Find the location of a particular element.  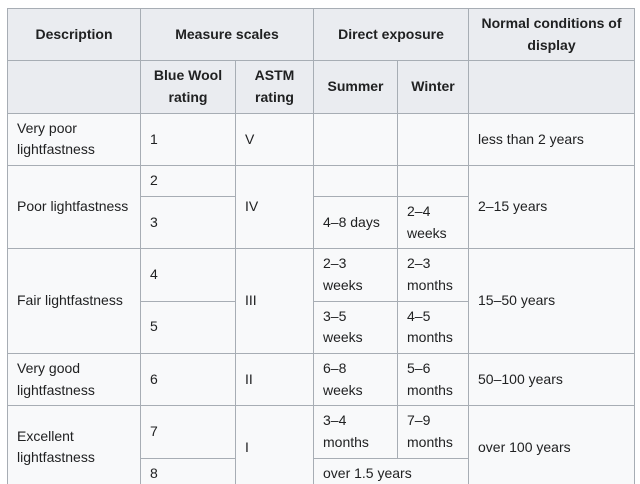

cell-fair-blue-wool-4: 4 is located at coordinates (188, 275).